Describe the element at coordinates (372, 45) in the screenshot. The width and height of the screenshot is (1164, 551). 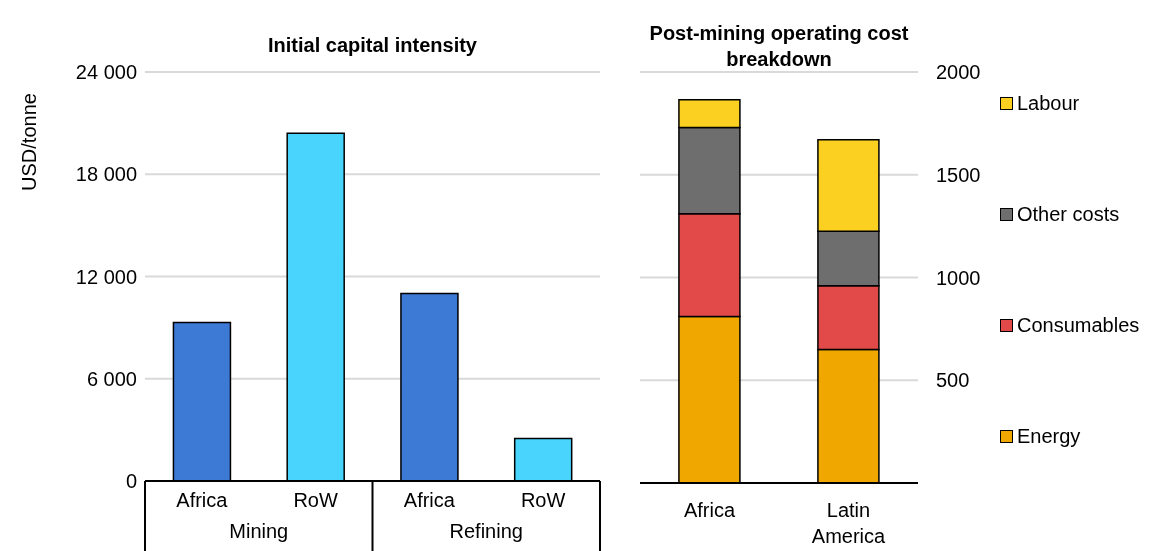
I see `chart-title: Initial capital intensity` at that location.